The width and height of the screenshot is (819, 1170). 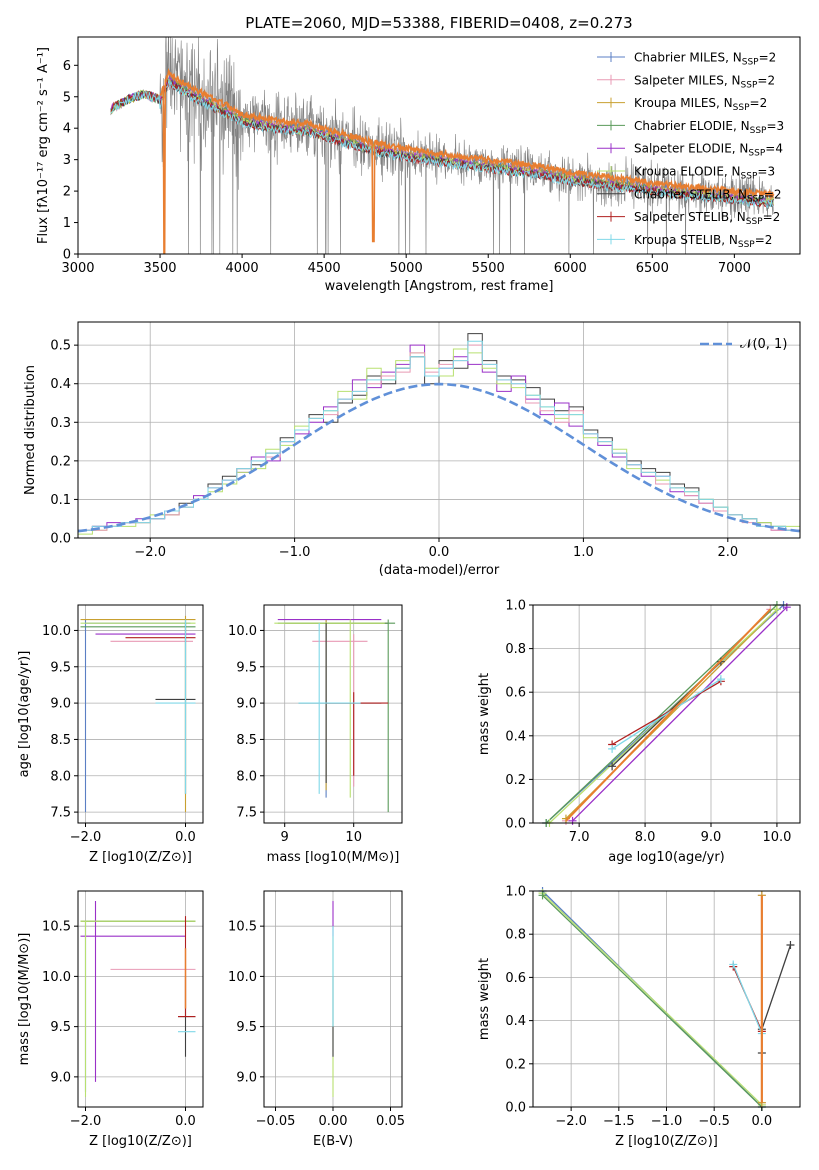 What do you see at coordinates (703, 241) in the screenshot?
I see `legend-entry: Kroupa STELIB, NSSP=2` at bounding box center [703, 241].